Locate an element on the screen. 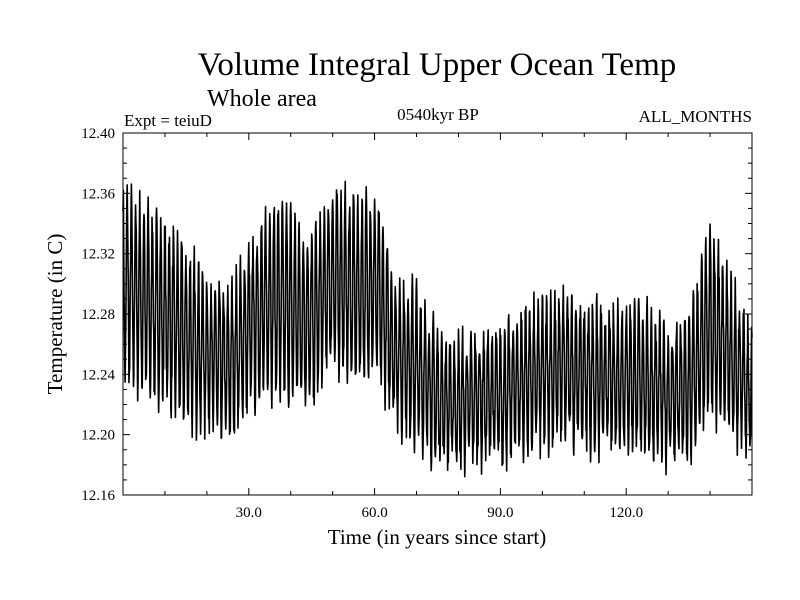 The height and width of the screenshot is (600, 800). y-axis-label: Temperature (in C) is located at coordinates (55, 314).